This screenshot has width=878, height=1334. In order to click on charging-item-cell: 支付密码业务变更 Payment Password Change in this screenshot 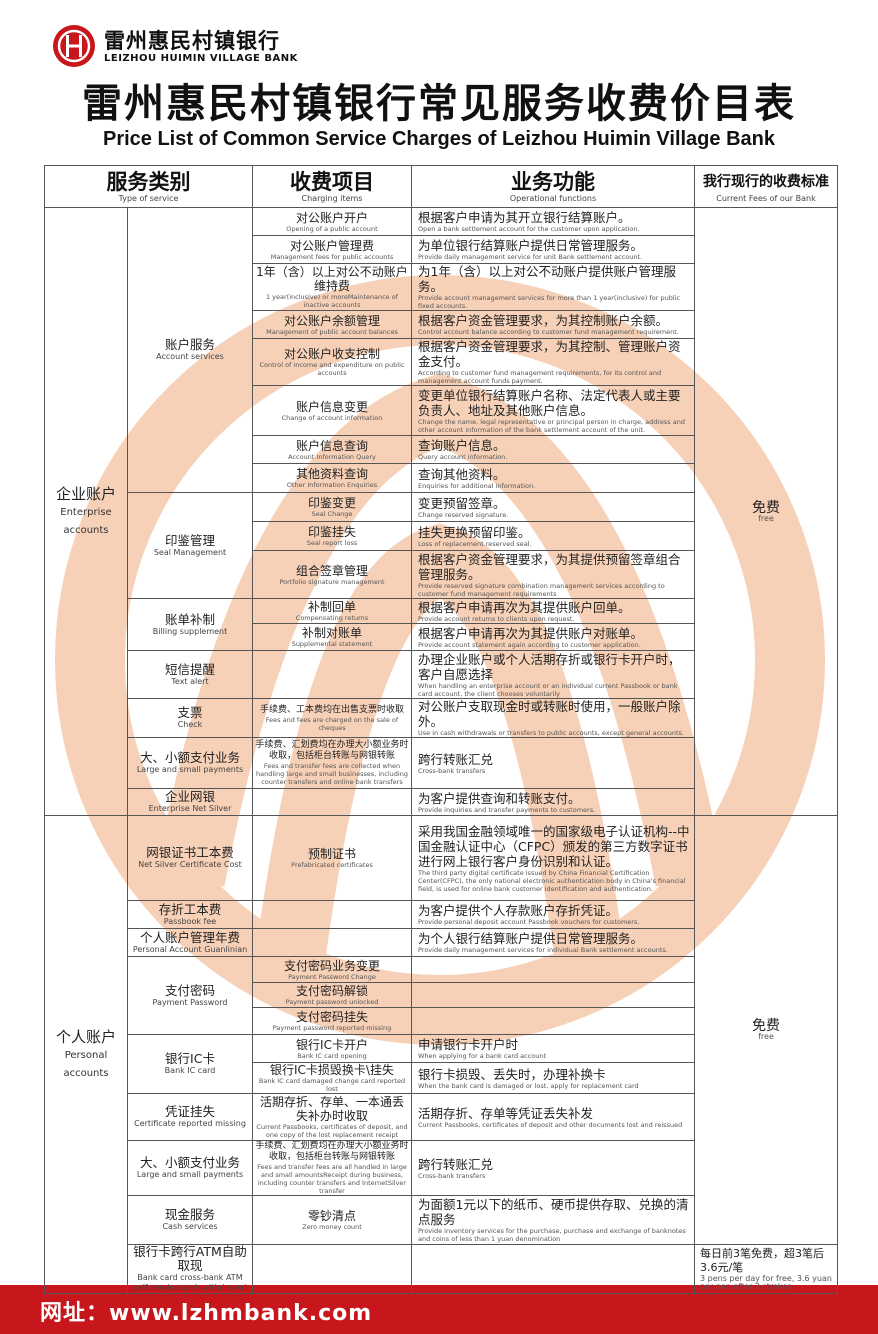, I will do `click(332, 969)`.